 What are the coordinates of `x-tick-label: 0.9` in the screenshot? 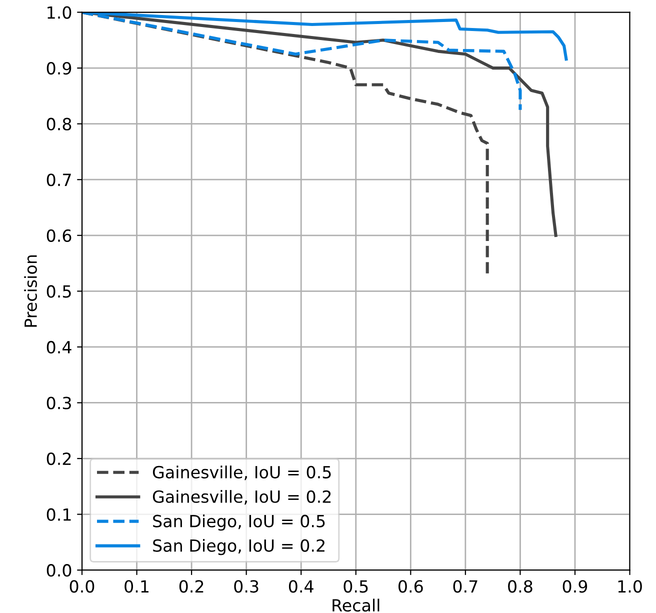 It's located at (575, 586).